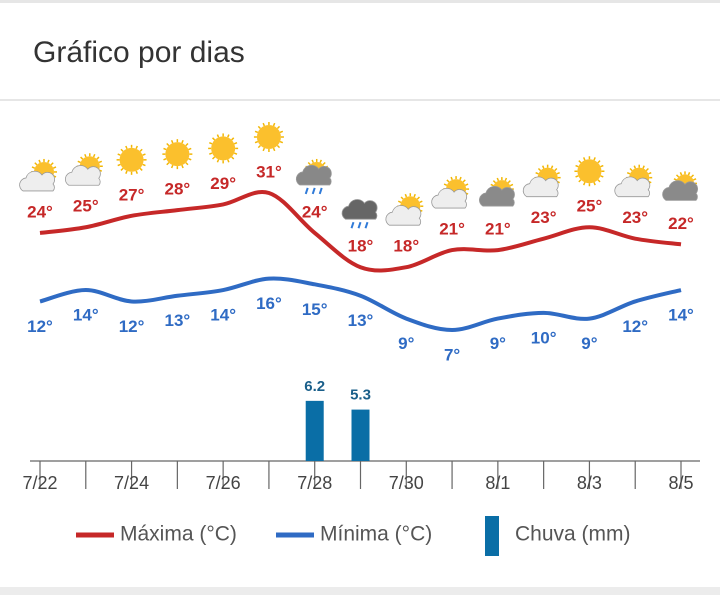  What do you see at coordinates (544, 217) in the screenshot?
I see `temperature-label: 23°` at bounding box center [544, 217].